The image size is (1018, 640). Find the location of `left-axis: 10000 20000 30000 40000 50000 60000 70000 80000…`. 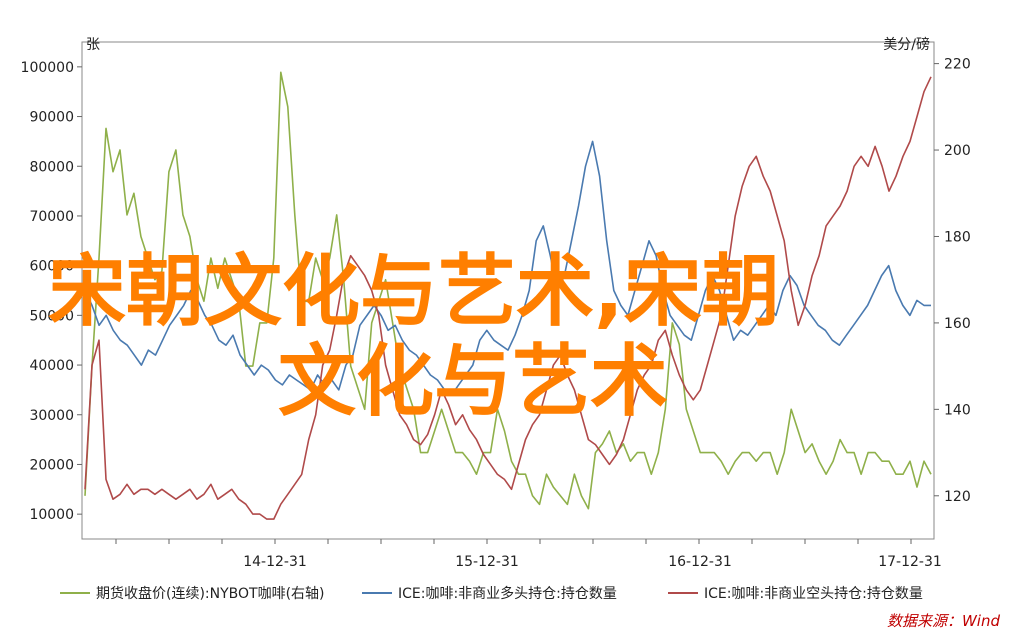

left-axis: 10000 20000 30000 40000 50000 60000 70000 80000… is located at coordinates (51, 291).